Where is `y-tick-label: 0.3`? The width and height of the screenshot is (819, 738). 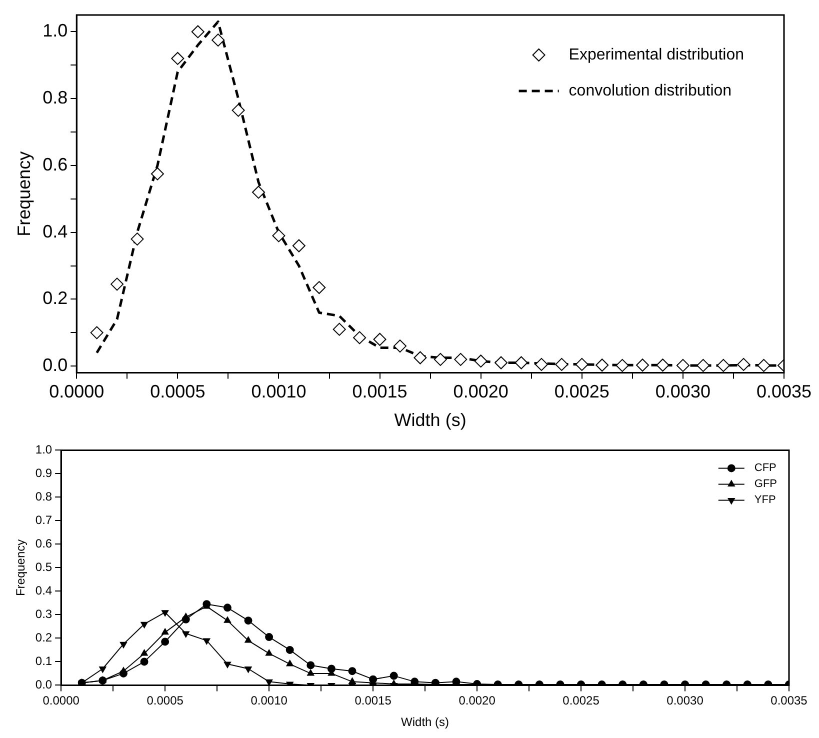
y-tick-label: 0.3 is located at coordinates (43, 614).